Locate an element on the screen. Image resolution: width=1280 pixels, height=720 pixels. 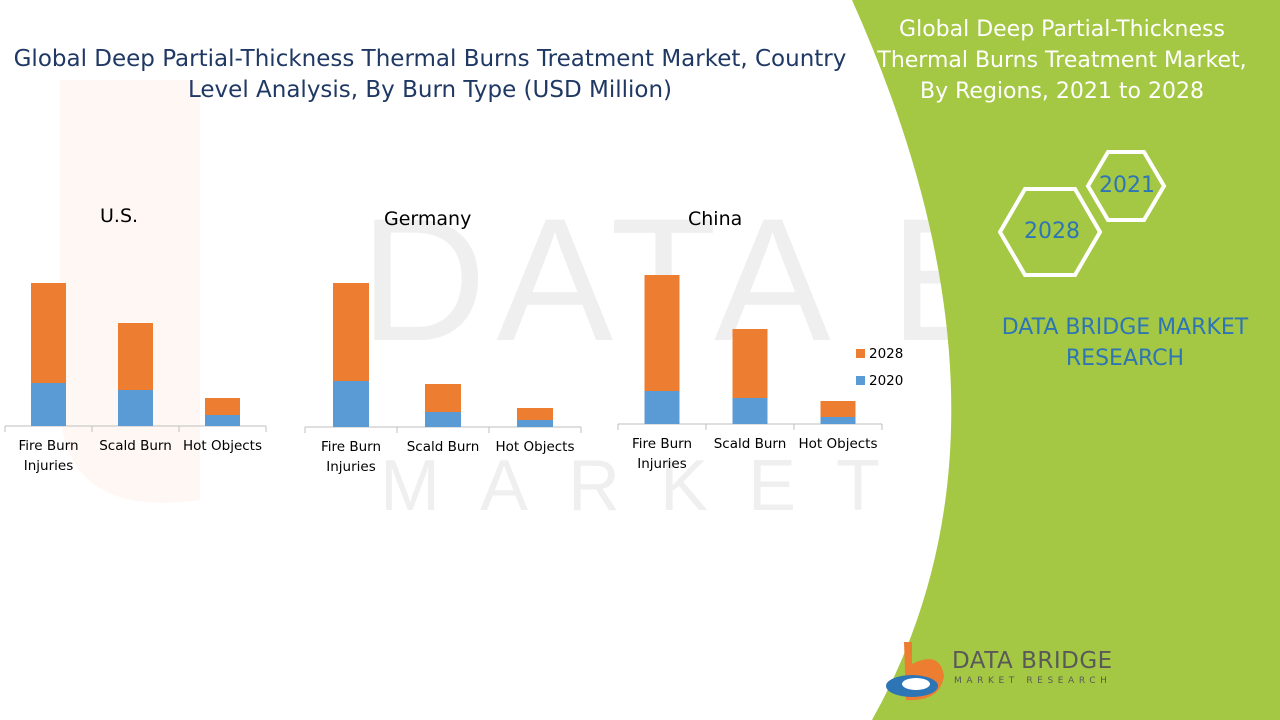
category-label-germany-scald-burn: Scald Burn is located at coordinates (443, 447).